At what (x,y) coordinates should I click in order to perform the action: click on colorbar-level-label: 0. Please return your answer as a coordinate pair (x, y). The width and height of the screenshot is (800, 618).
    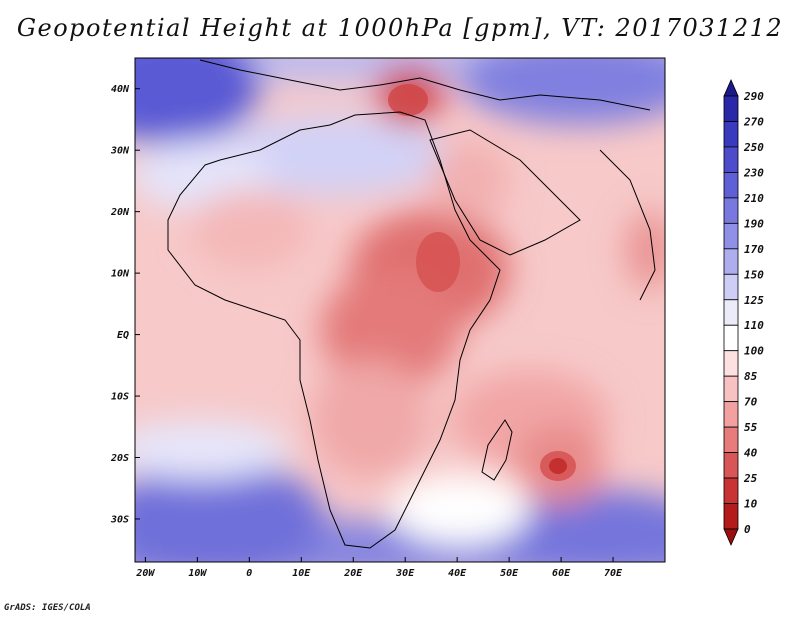
    Looking at the image, I should click on (747, 529).